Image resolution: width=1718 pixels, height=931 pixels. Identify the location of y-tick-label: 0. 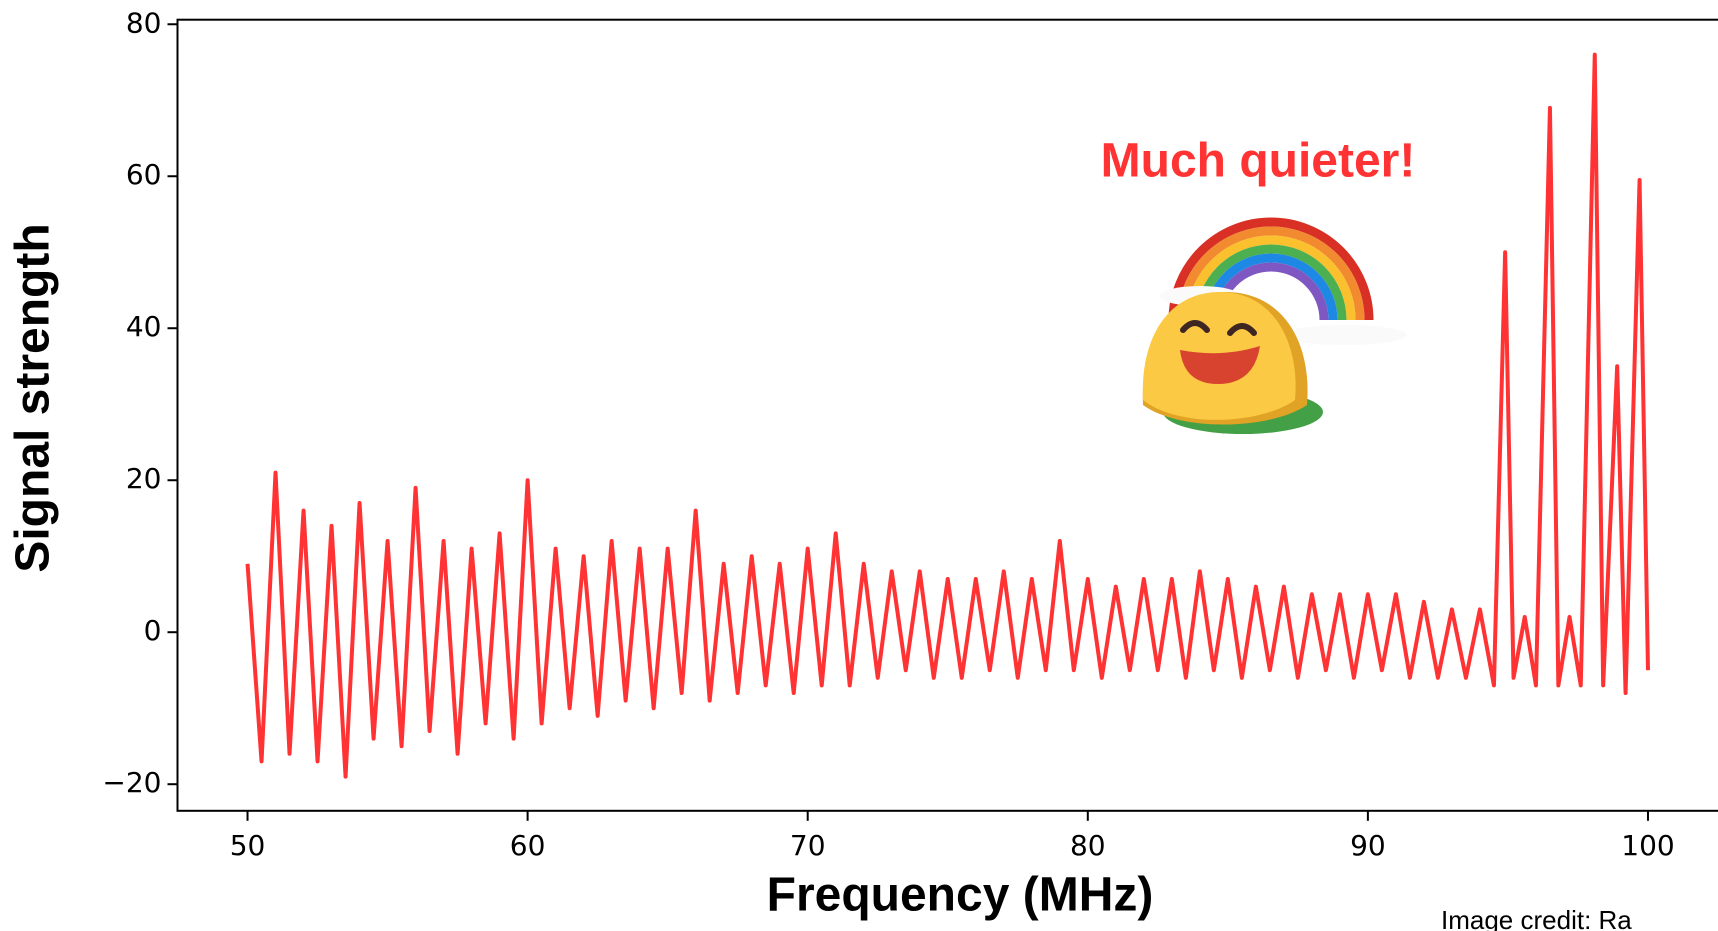
(153, 630).